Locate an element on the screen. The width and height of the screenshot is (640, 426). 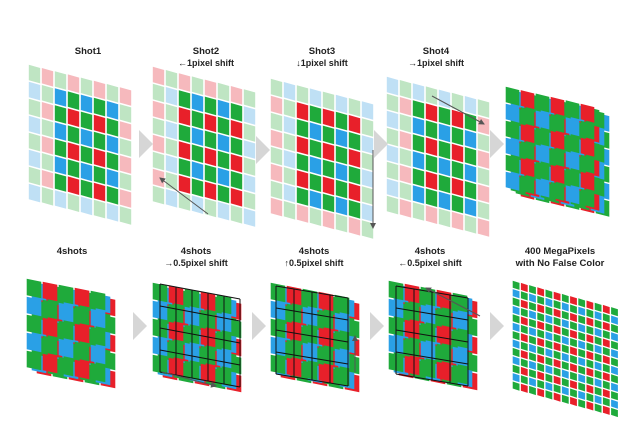
chevron-right-icon-shape is located at coordinates (140, 326).